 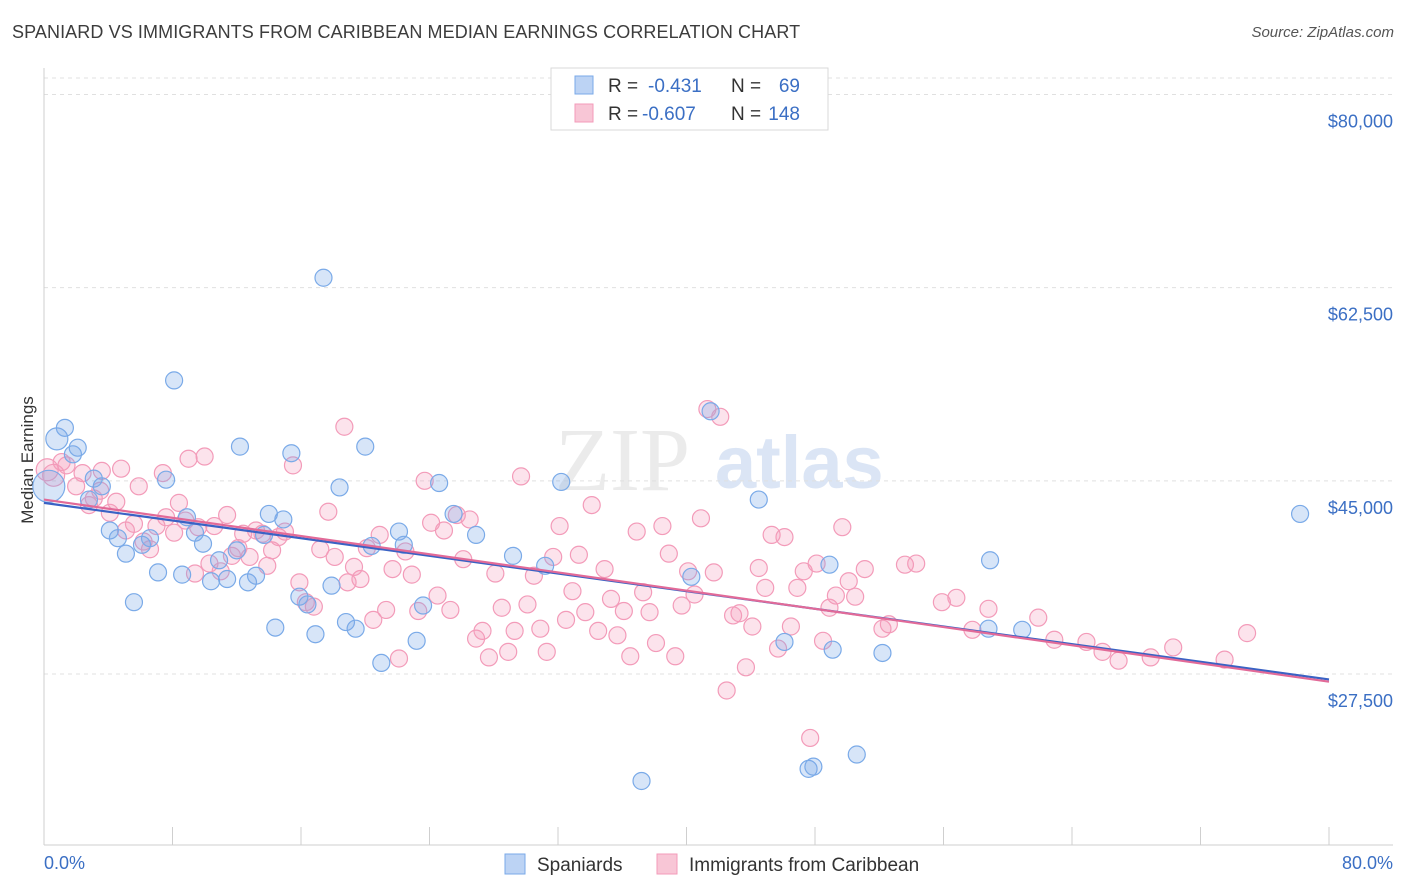 I want to click on bottom-legend-caribbean: Immigrants from Caribbean, so click(x=804, y=865).